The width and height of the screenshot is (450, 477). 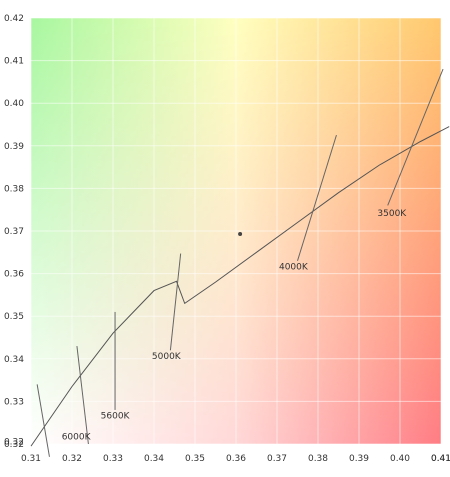 What do you see at coordinates (294, 267) in the screenshot?
I see `cct-label: 4000K` at bounding box center [294, 267].